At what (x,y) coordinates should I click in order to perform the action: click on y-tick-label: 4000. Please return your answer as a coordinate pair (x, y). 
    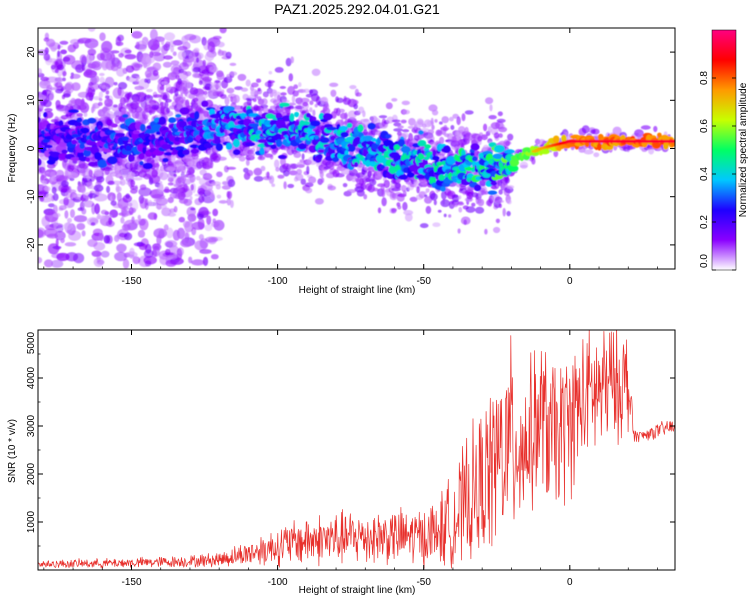
    Looking at the image, I should click on (31, 377).